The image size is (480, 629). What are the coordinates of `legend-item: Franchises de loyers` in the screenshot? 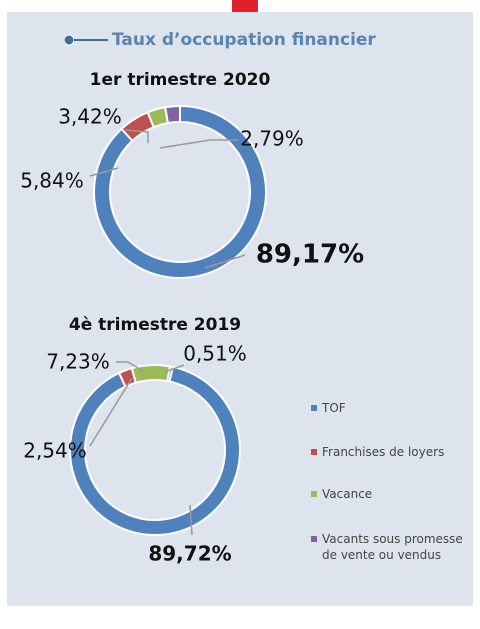 It's located at (391, 452).